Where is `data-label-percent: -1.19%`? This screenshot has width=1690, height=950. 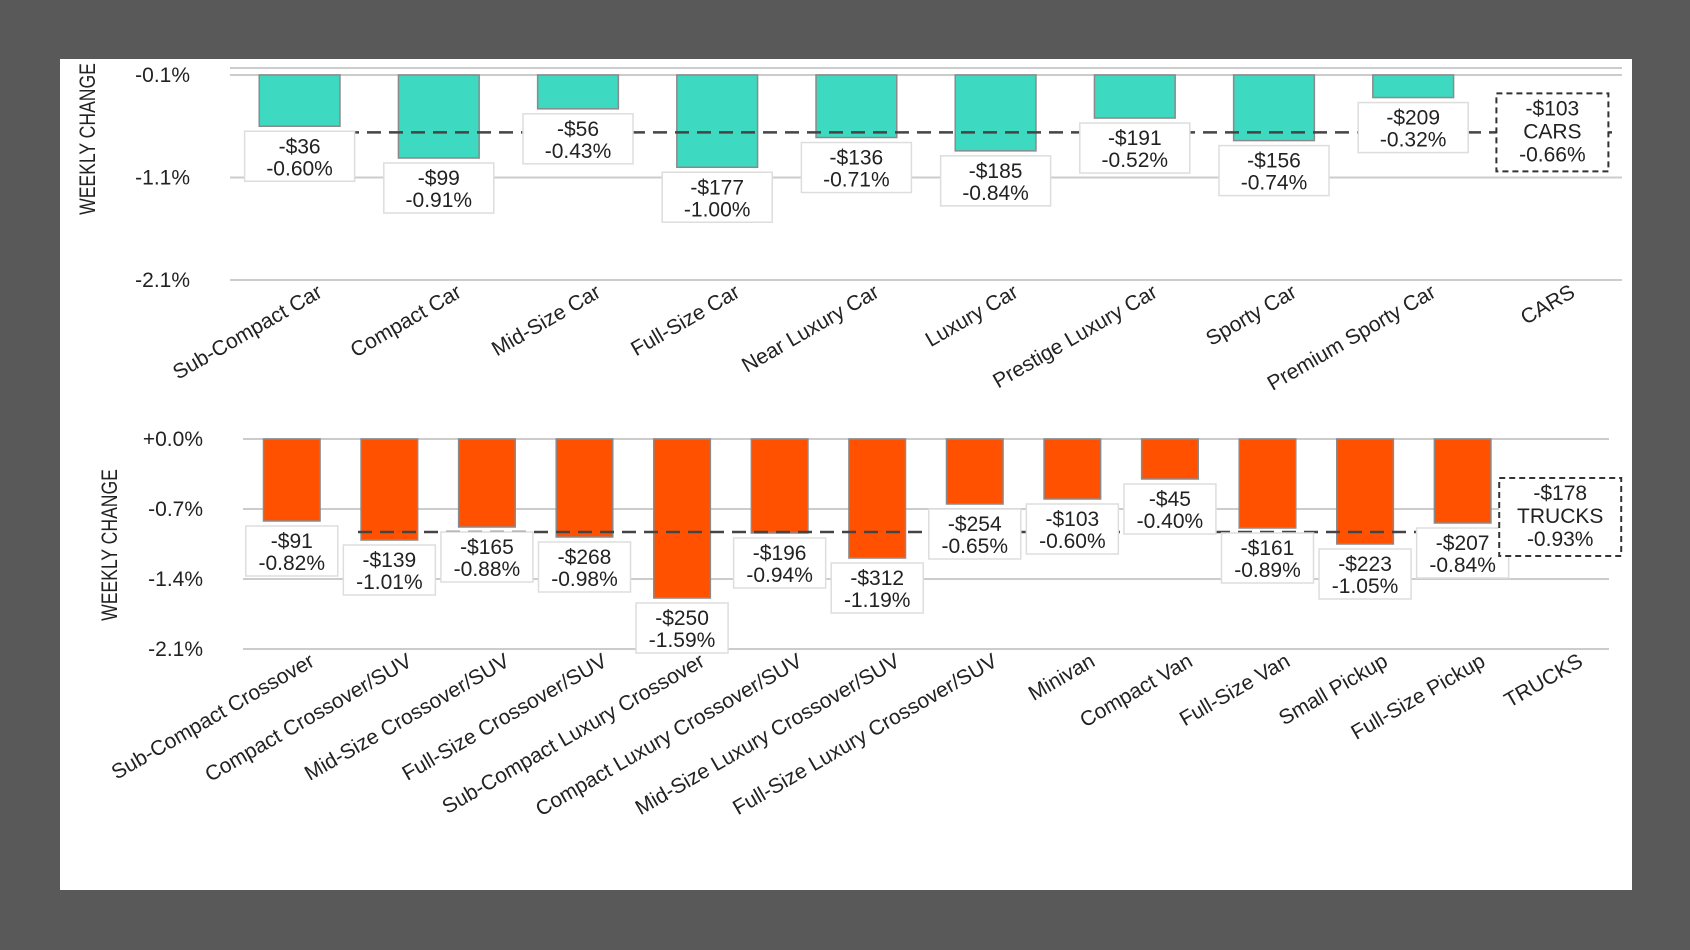
data-label-percent: -1.19% is located at coordinates (877, 600).